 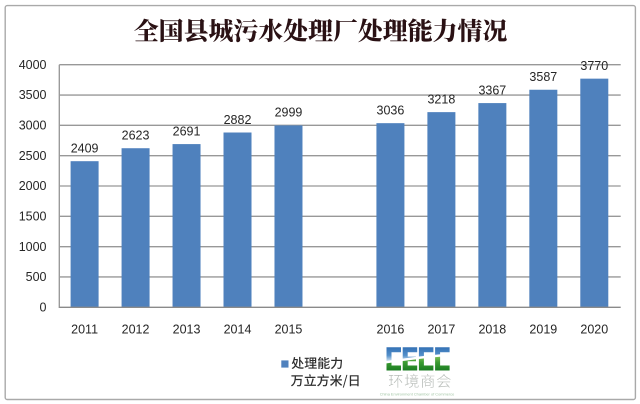 I want to click on svg-text: 2000, so click(x=33, y=186).